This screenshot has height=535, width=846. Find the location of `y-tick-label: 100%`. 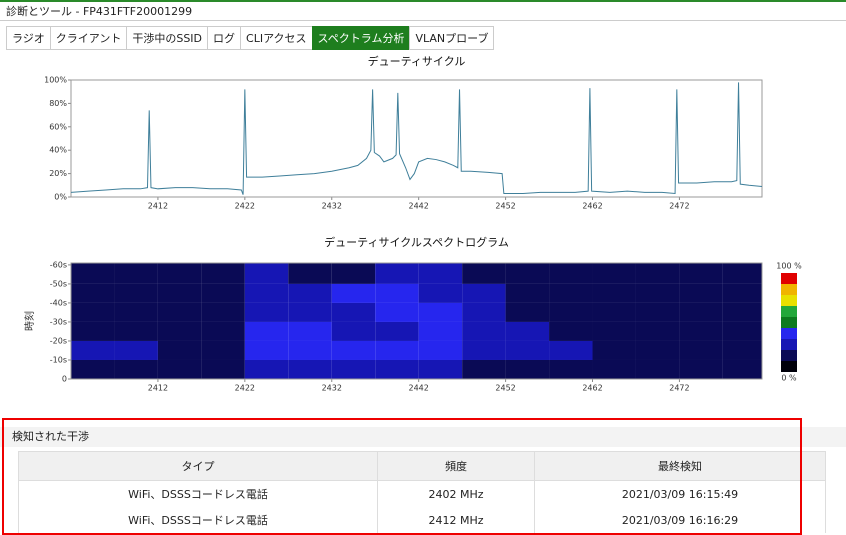

y-tick-label: 100% is located at coordinates (55, 80).